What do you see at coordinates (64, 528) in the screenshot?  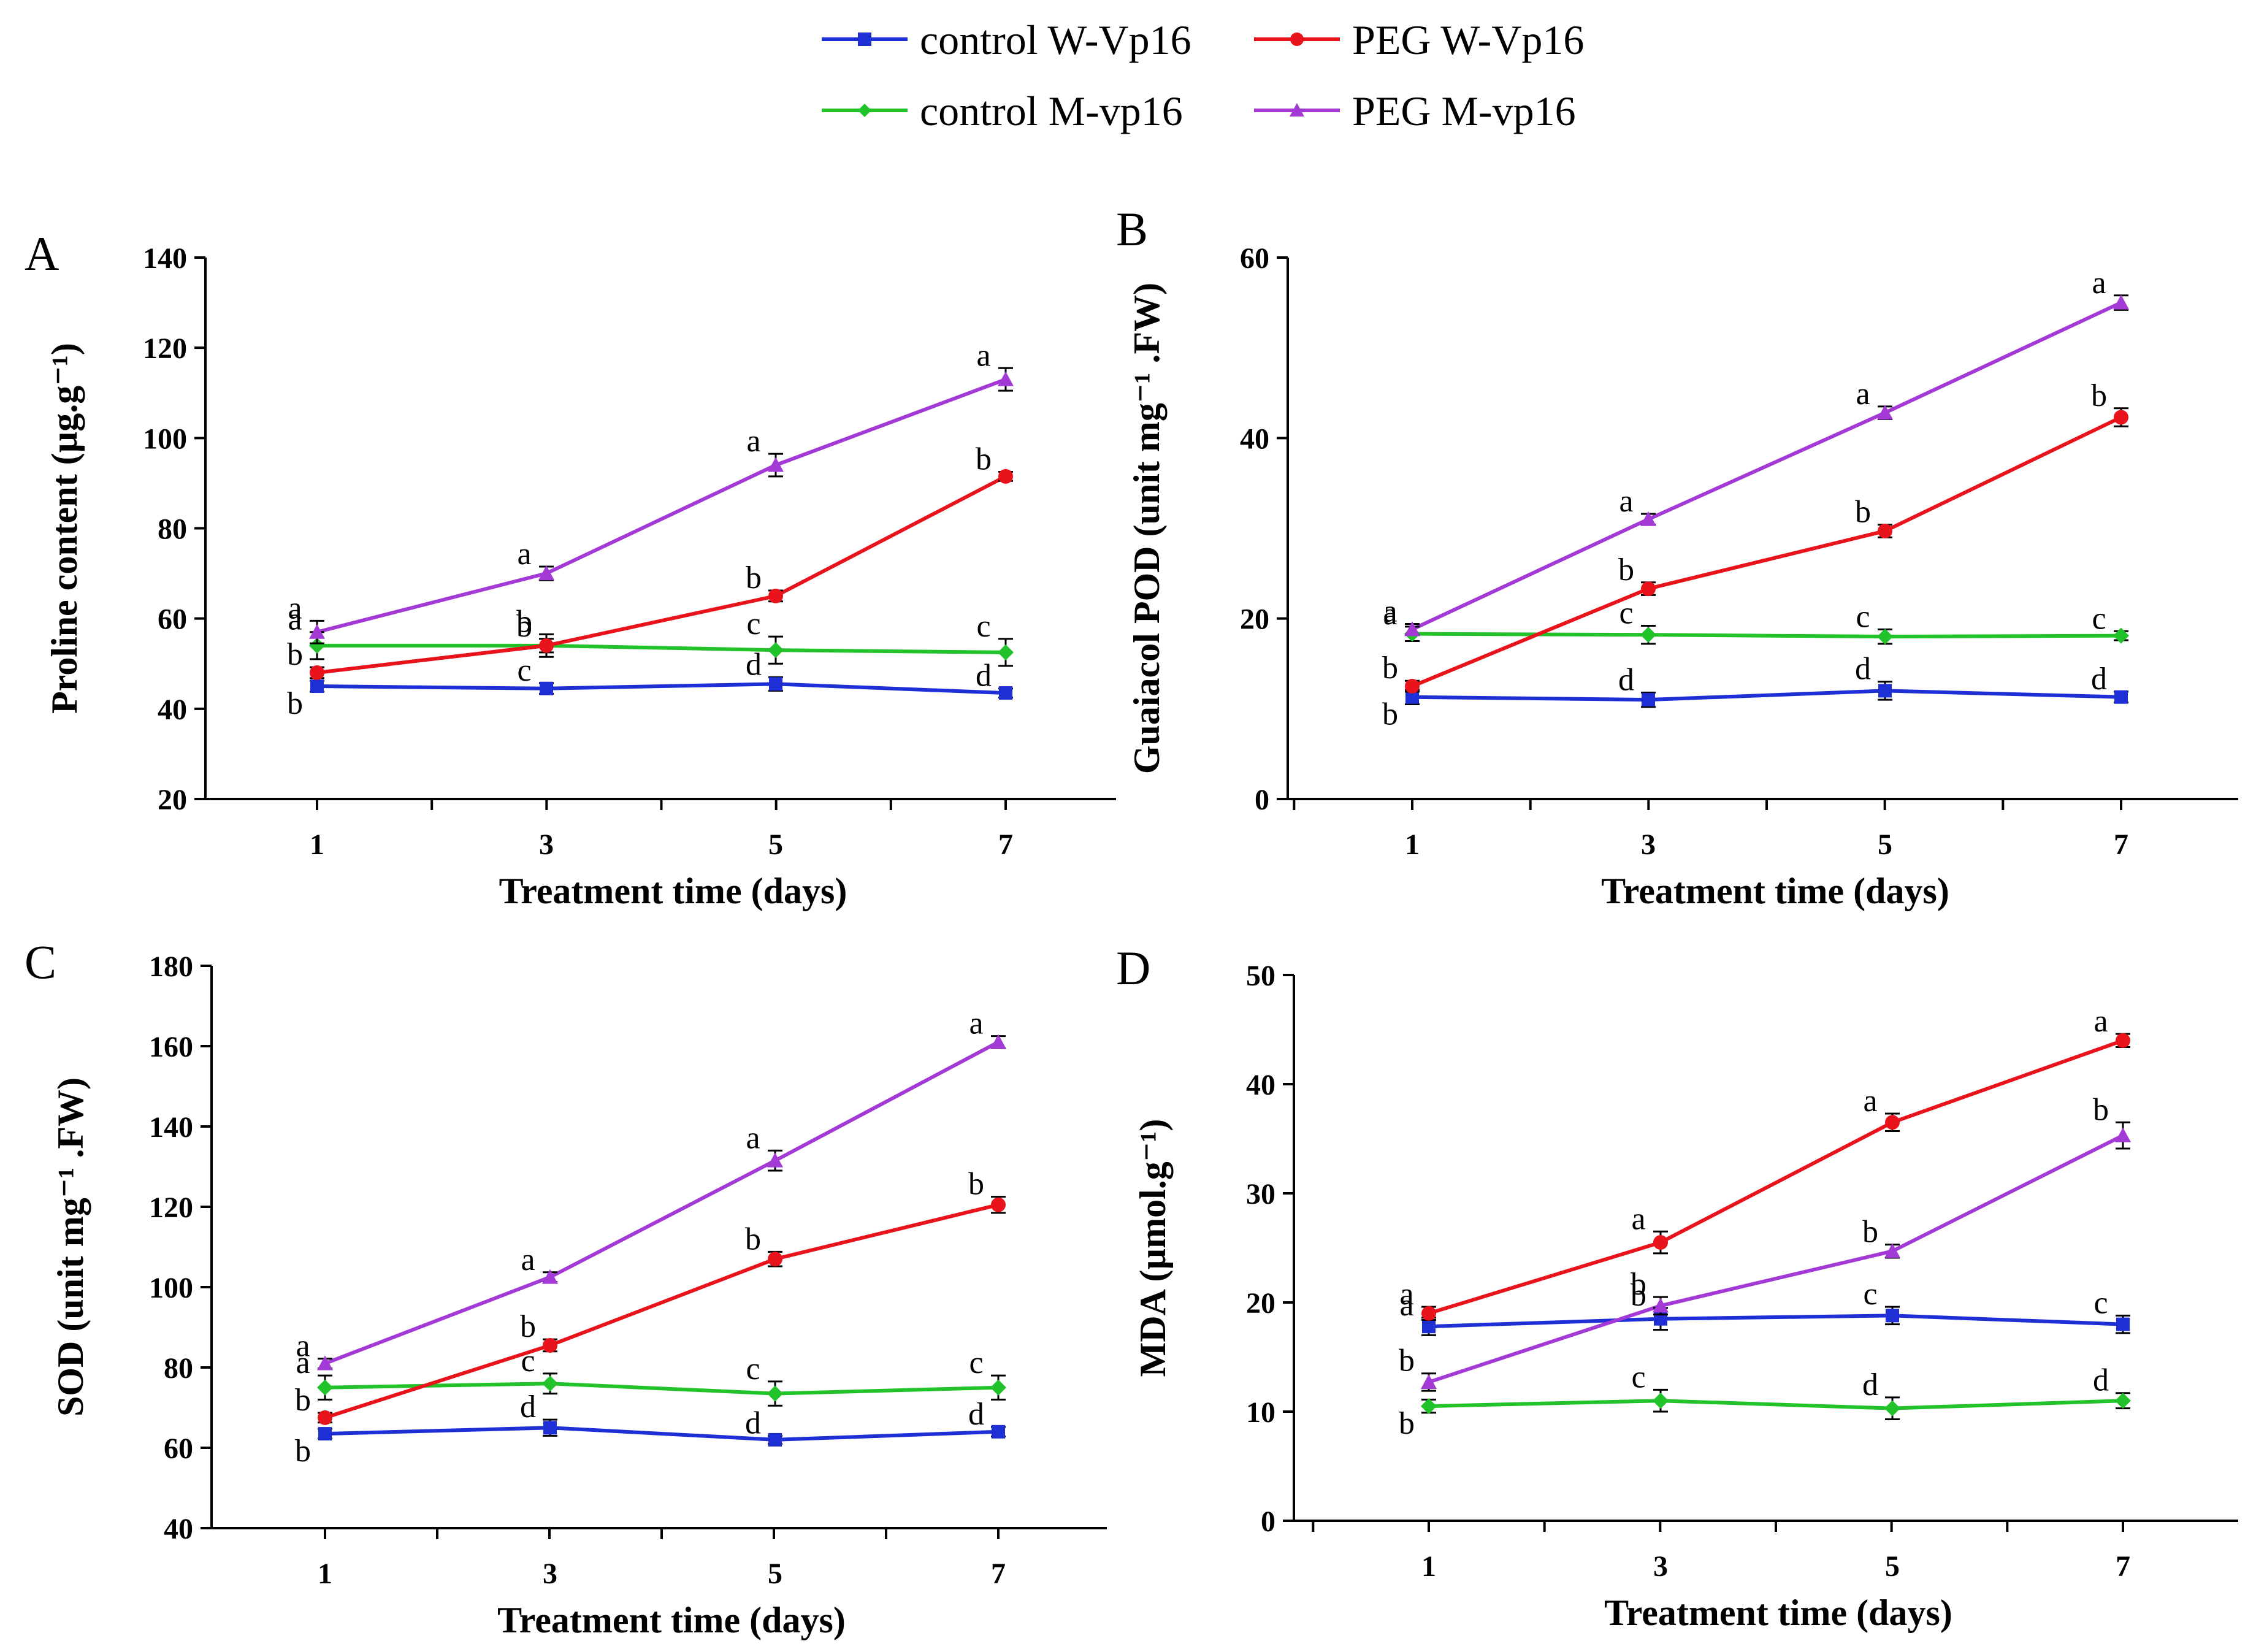 I see `y-axis-title: Proline content (µg.g⁻¹)` at bounding box center [64, 528].